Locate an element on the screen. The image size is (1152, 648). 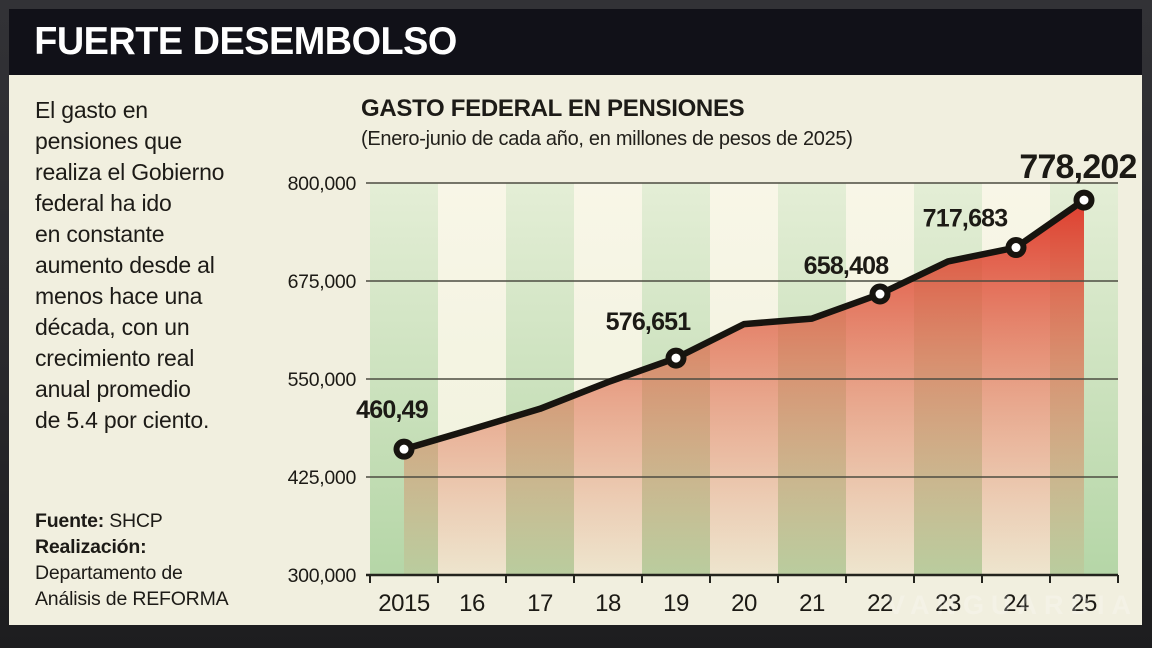
fuente-value: SHCP is located at coordinates (136, 521).